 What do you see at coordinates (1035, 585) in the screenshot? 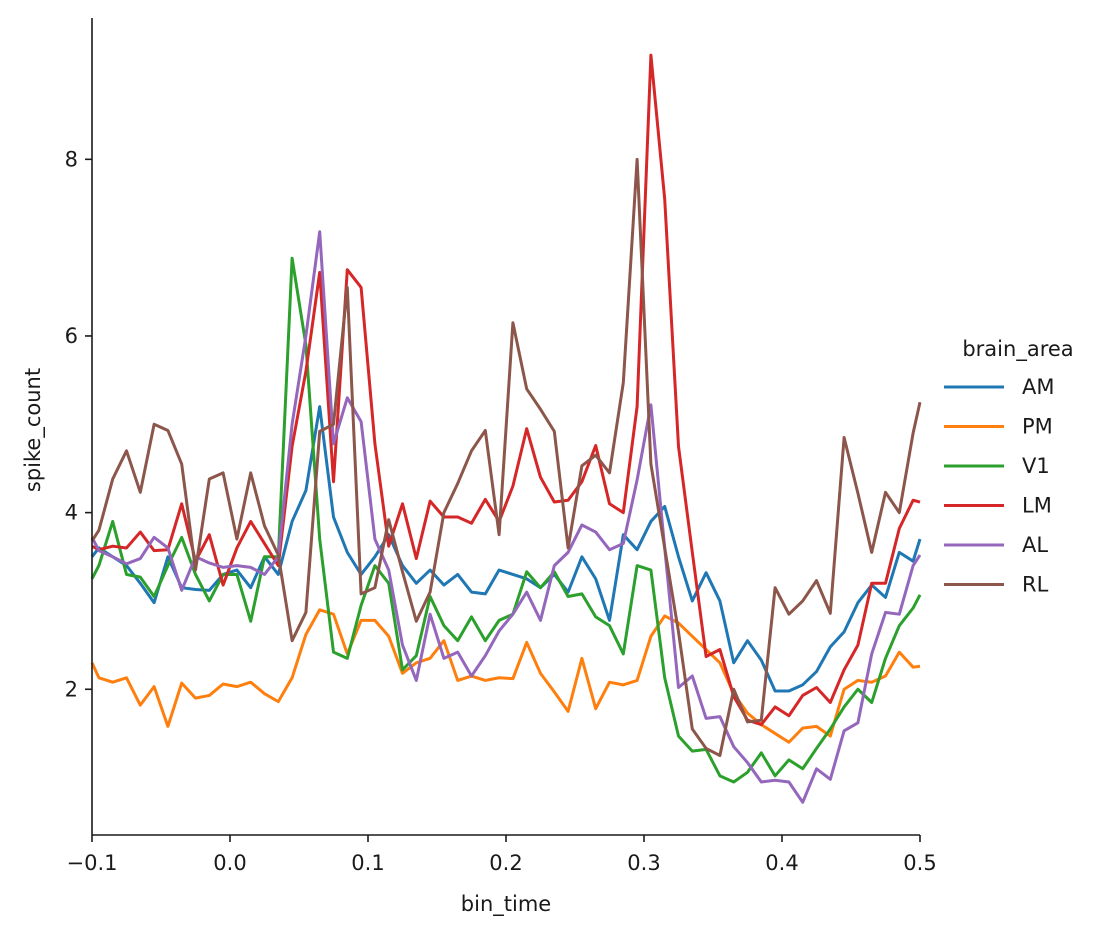
I see `legend-label-rl: RL` at bounding box center [1035, 585].